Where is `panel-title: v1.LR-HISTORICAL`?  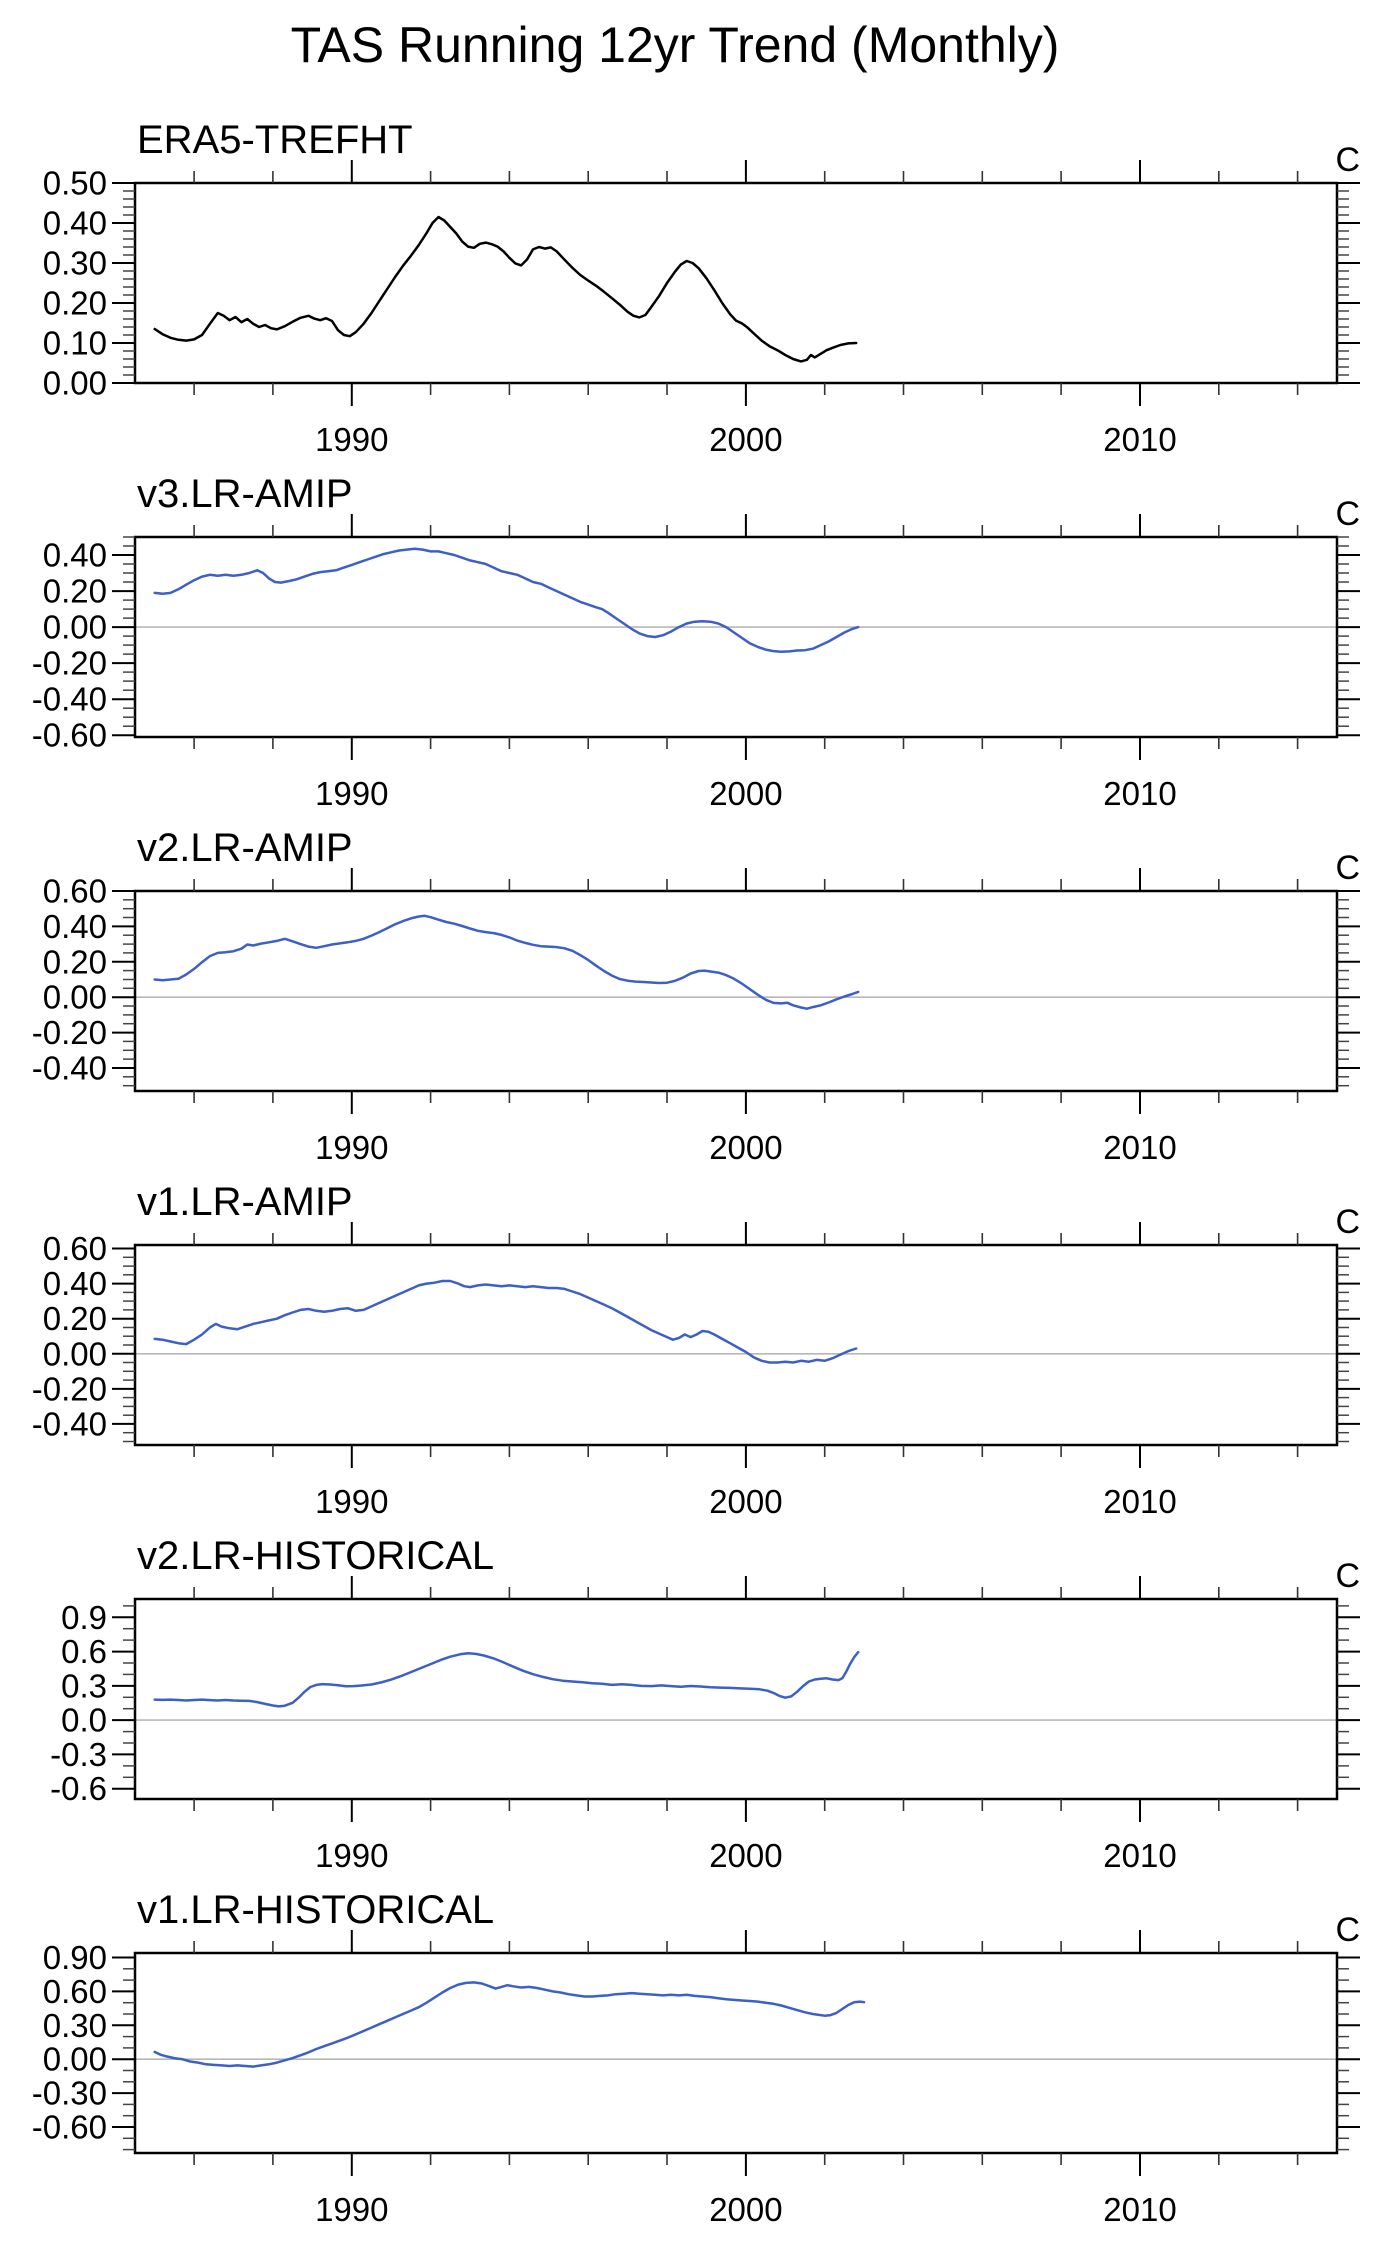
panel-title: v1.LR-HISTORICAL is located at coordinates (315, 1910).